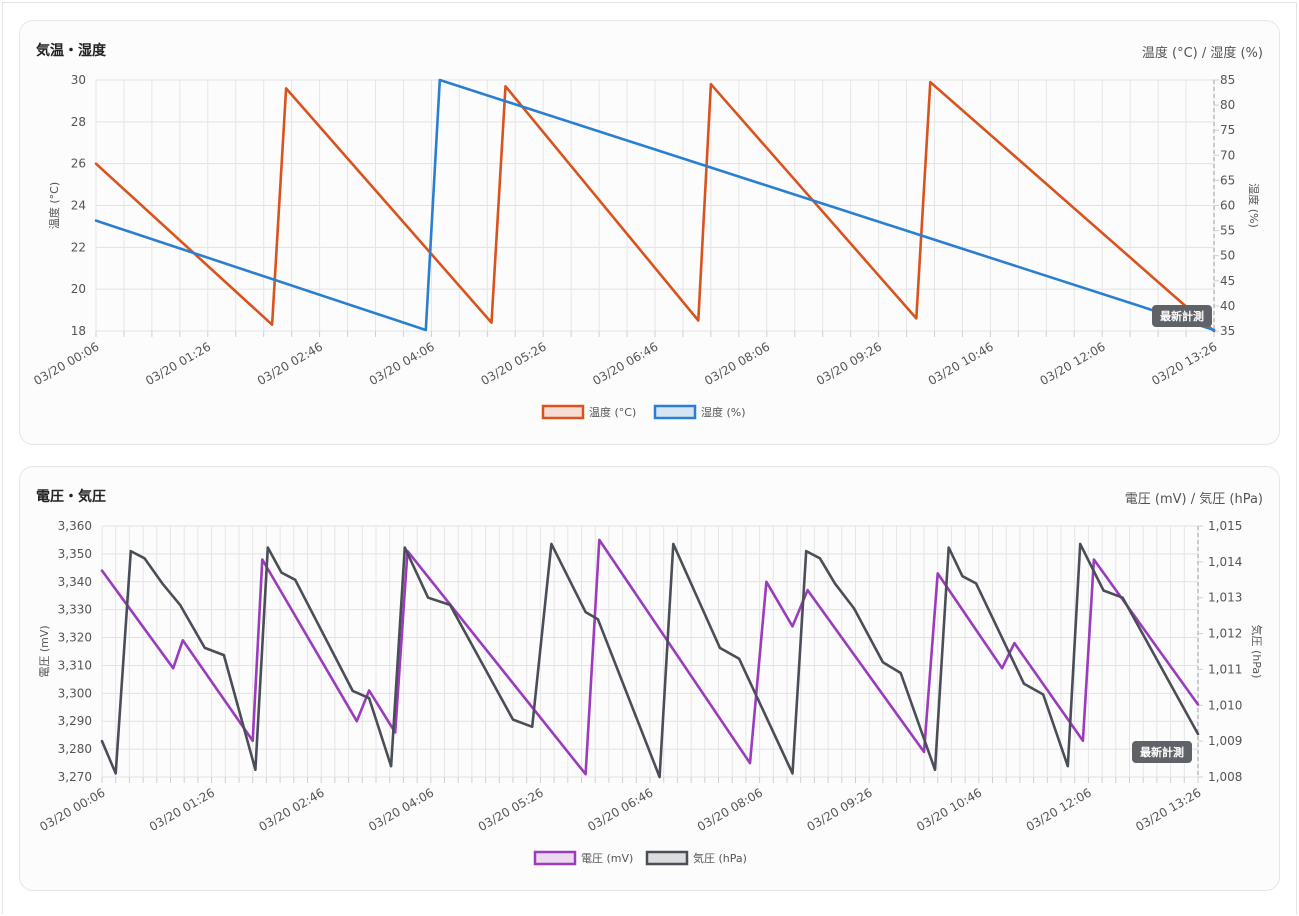 This screenshot has height=916, width=1299. Describe the element at coordinates (78, 164) in the screenshot. I see `y-left-tick-label: 26` at that location.